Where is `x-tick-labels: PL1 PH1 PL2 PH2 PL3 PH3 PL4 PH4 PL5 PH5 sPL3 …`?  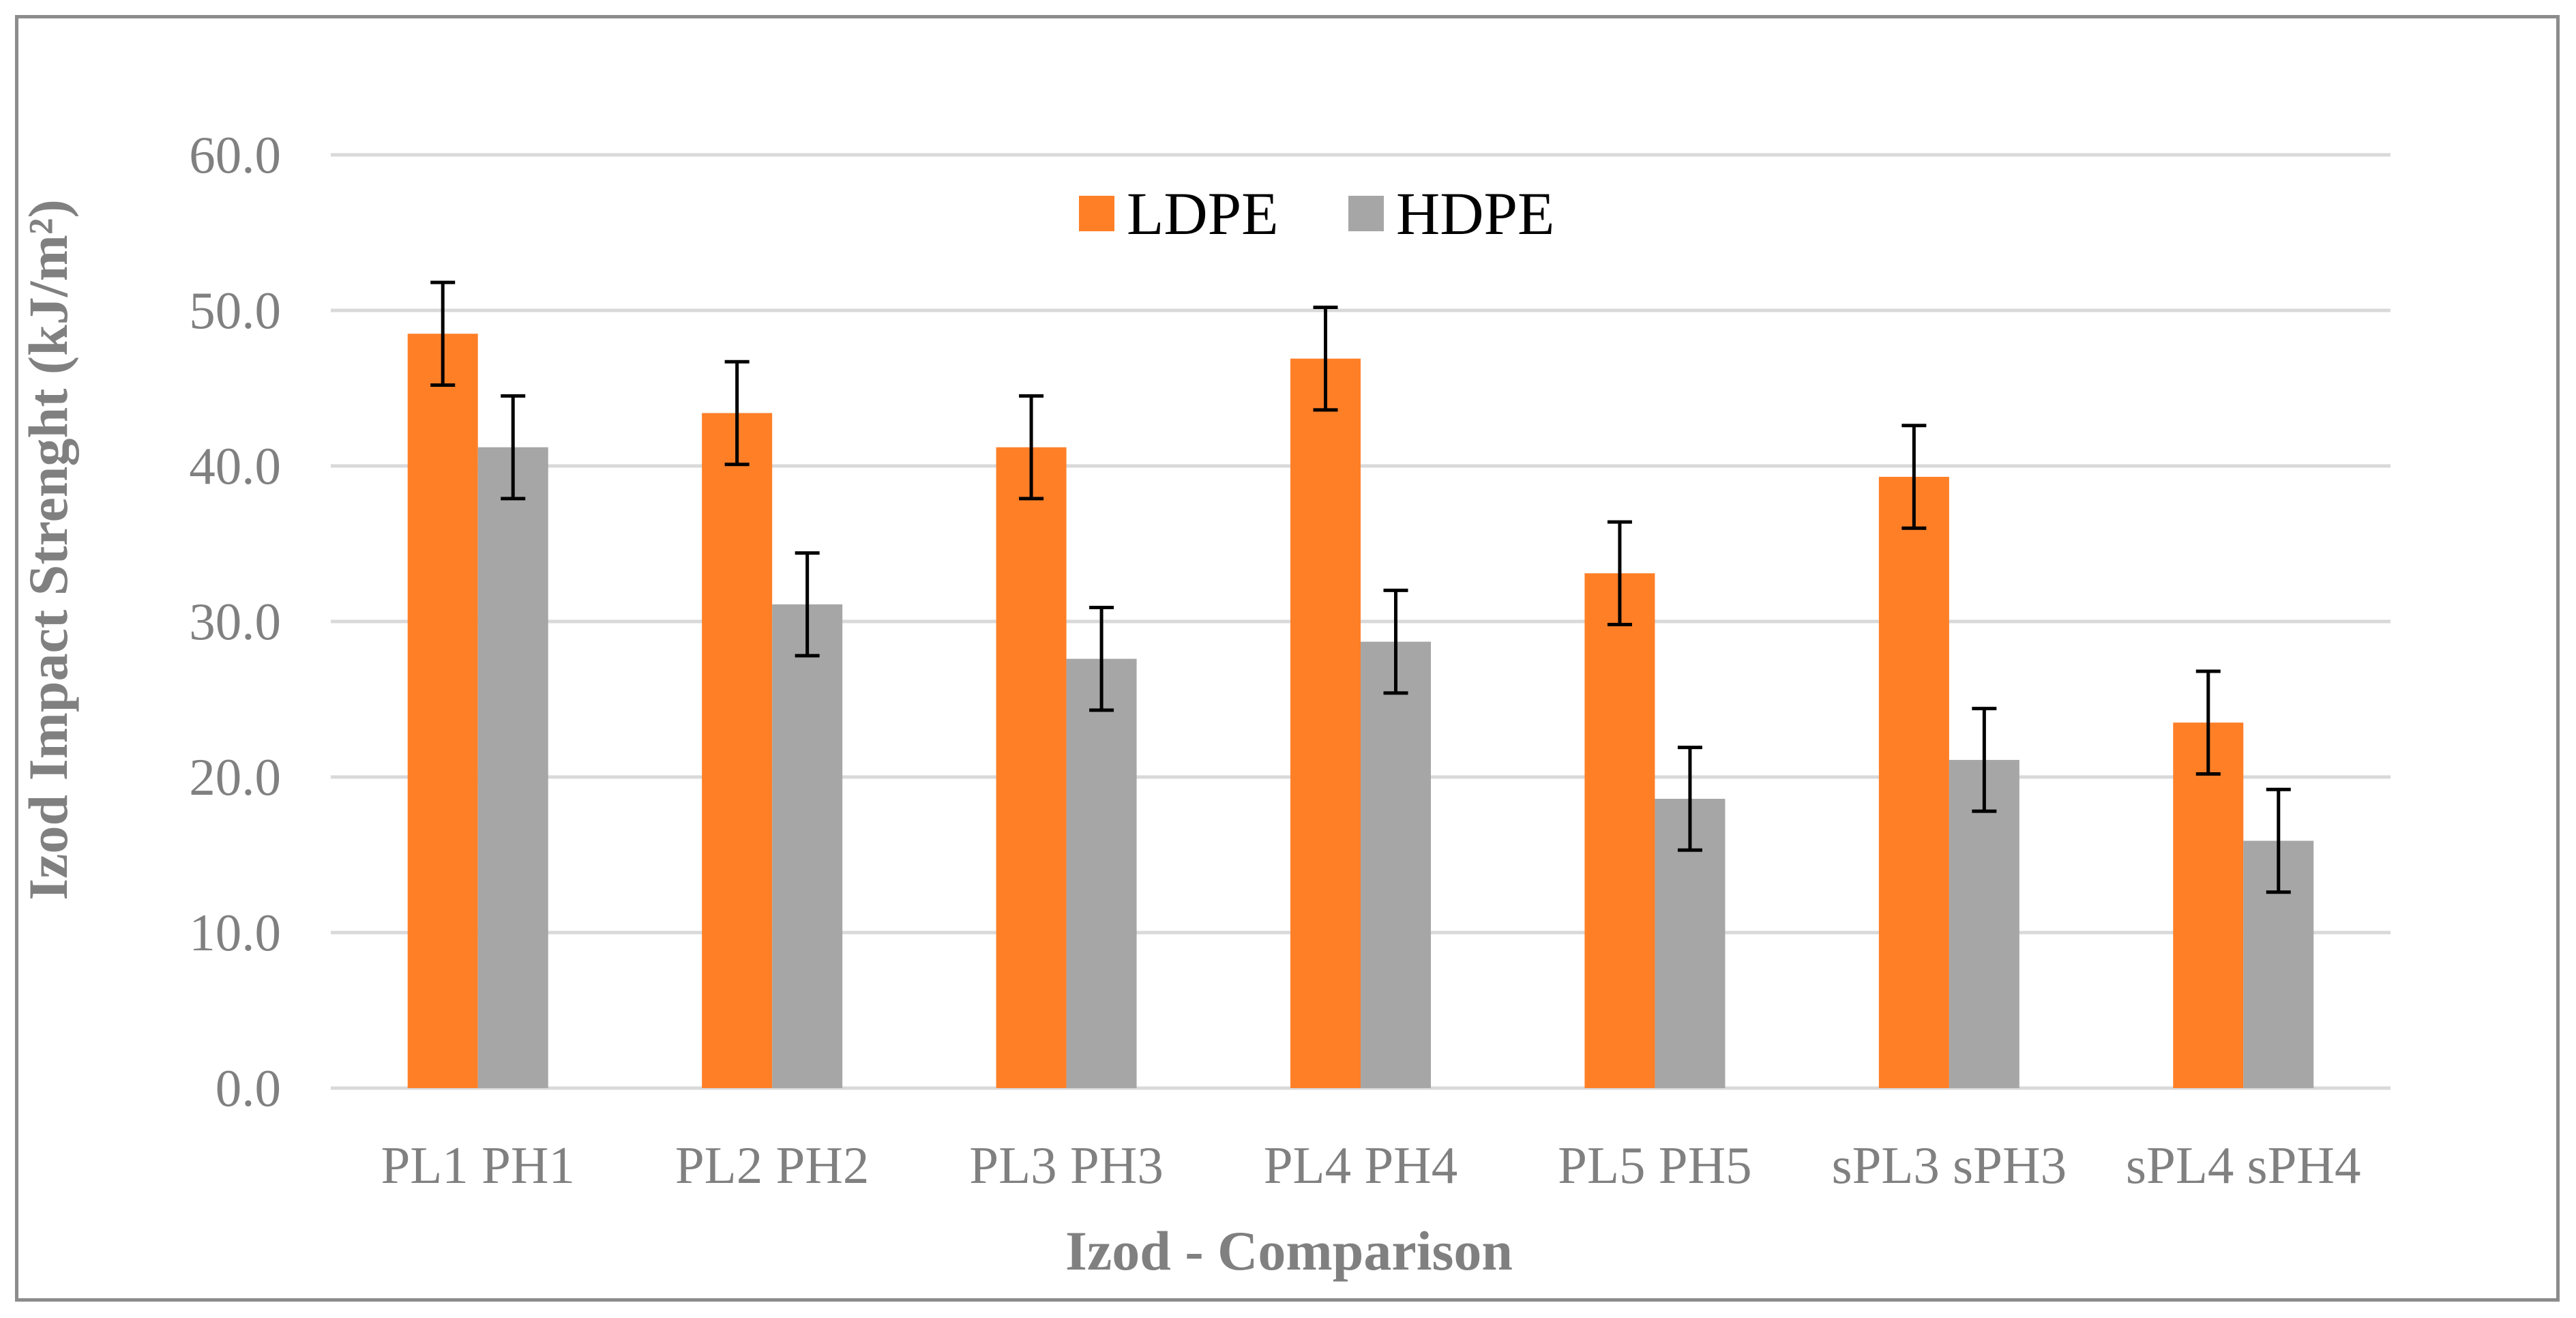
x-tick-labels: PL1 PH1 PL2 PH2 PL3 PH3 PL4 PH4 PL5 PH5 sPL3 … is located at coordinates (1370, 1165).